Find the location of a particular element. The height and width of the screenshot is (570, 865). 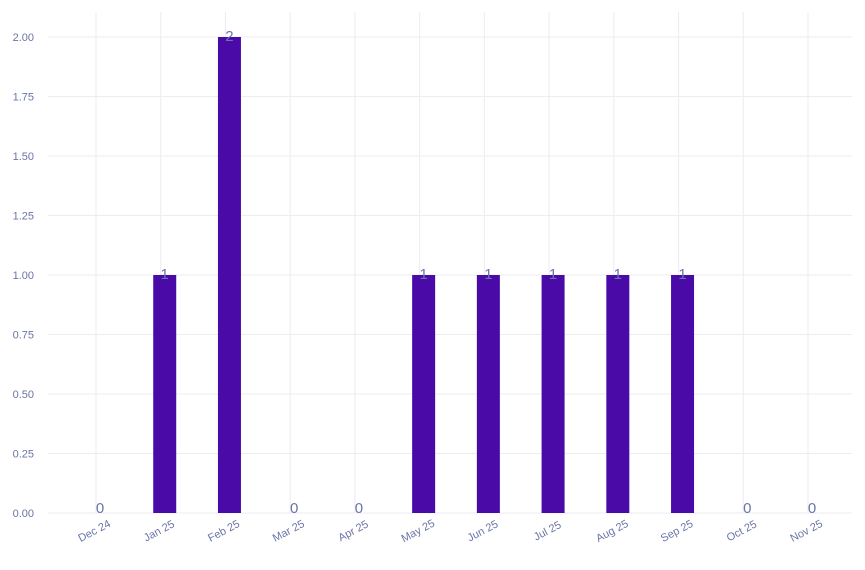

x-tick-label: Apr 25 is located at coordinates (353, 531).